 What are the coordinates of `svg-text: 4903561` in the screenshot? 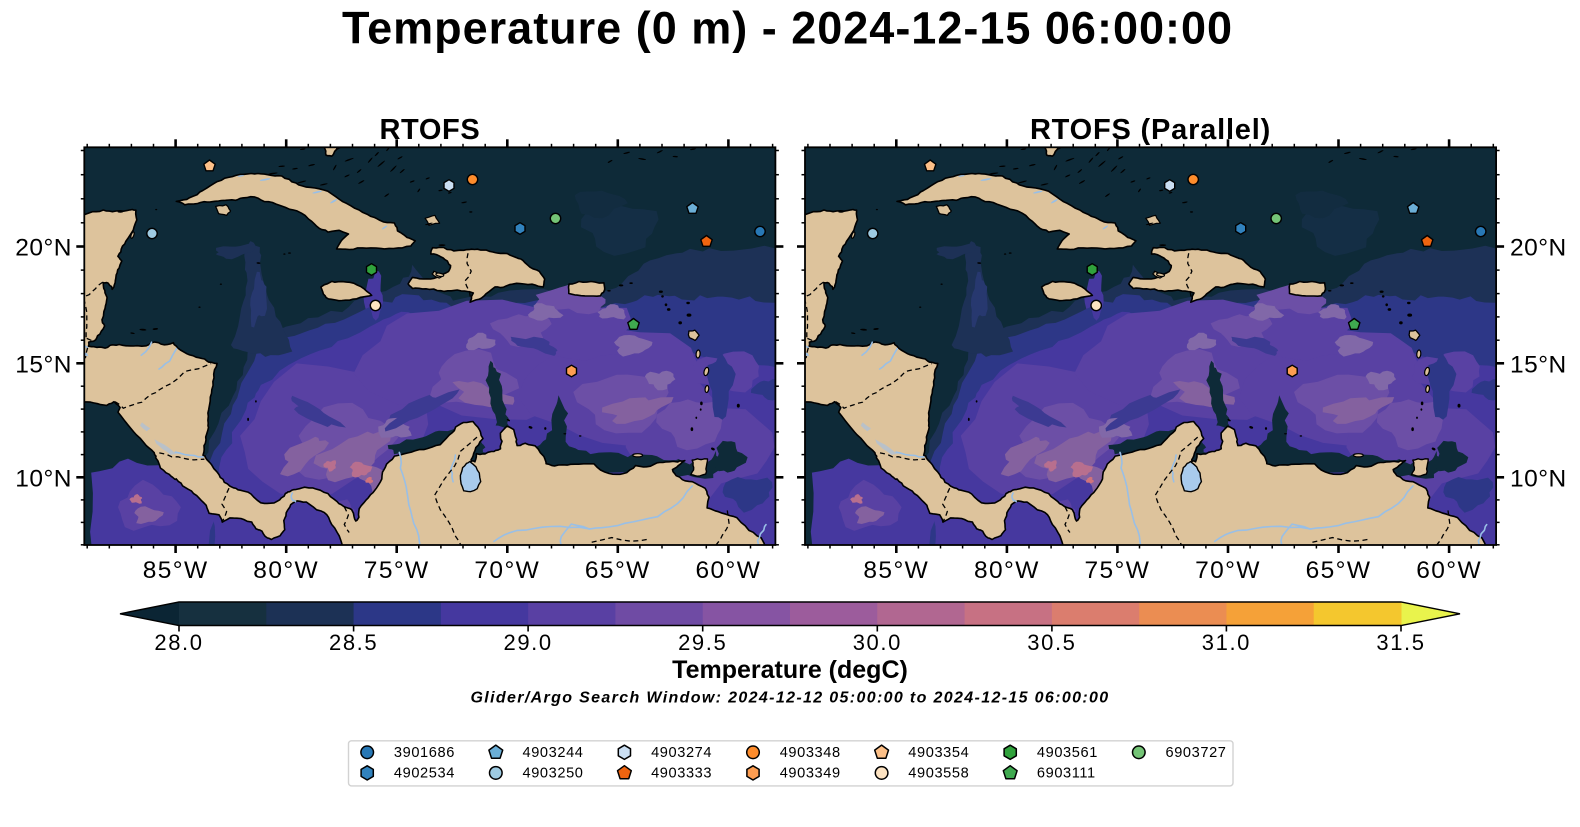 It's located at (1067, 753).